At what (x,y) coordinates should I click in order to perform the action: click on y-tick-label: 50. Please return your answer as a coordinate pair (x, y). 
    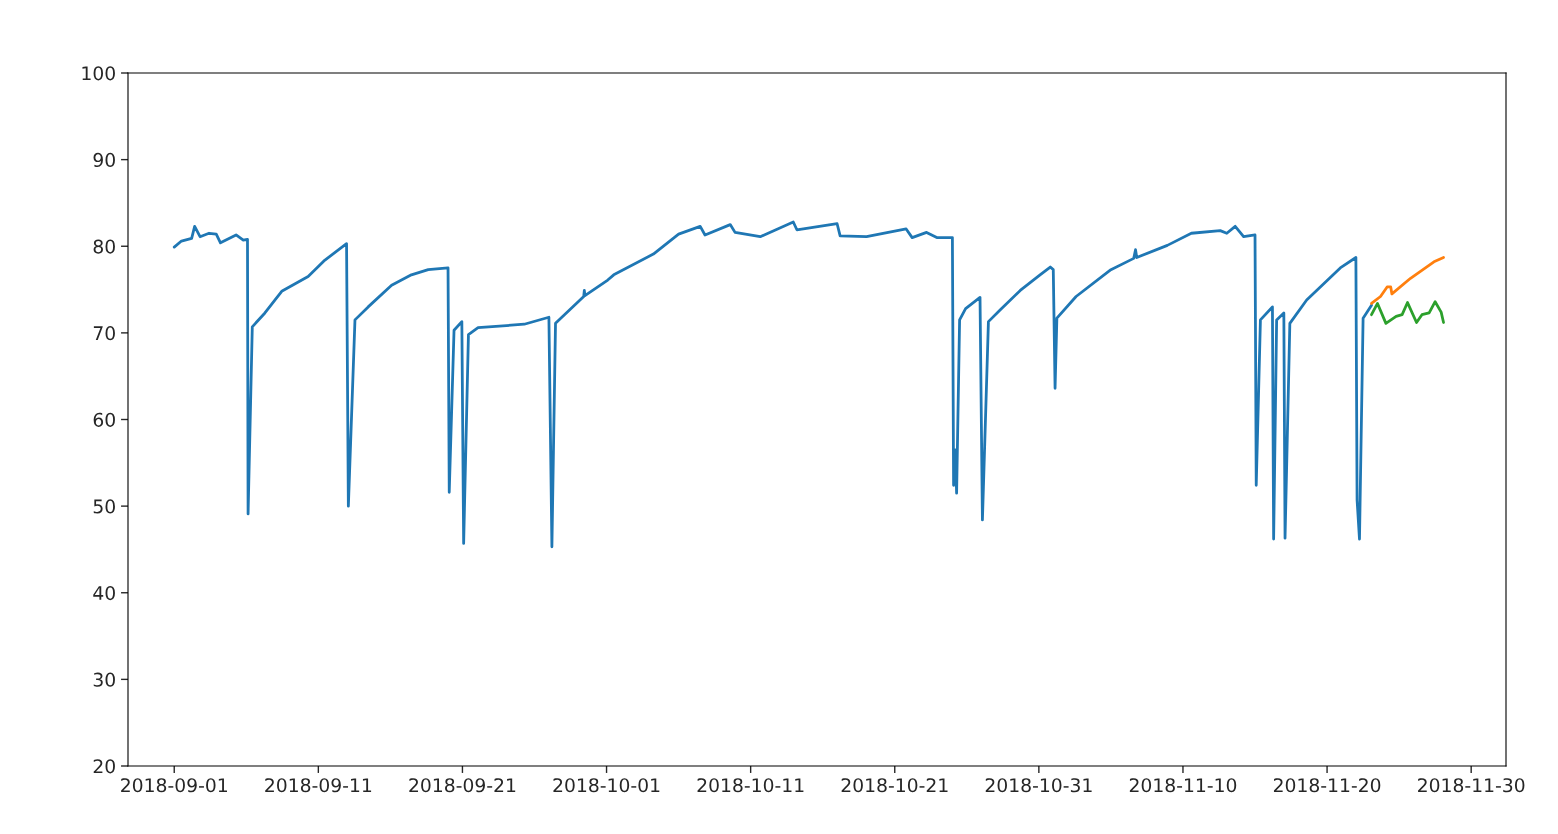
    Looking at the image, I should click on (104, 506).